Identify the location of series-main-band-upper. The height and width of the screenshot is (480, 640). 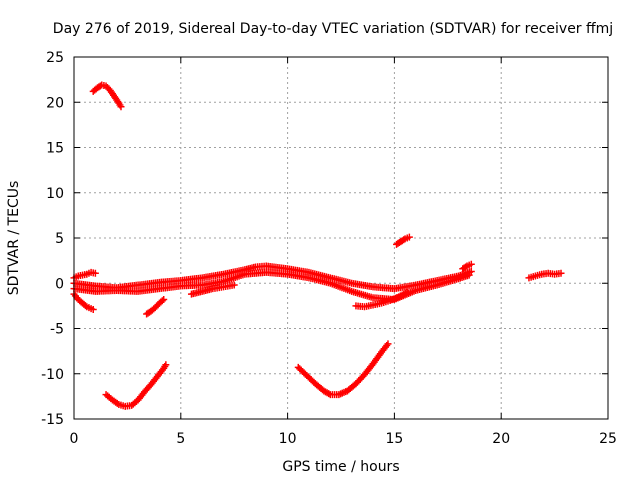
(272, 277).